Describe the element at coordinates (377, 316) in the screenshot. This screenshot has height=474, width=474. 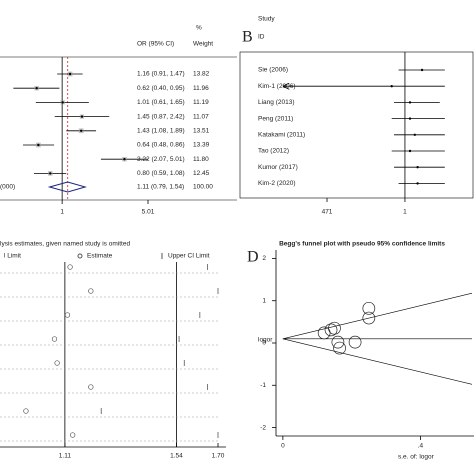
I see `funnel-upper` at that location.